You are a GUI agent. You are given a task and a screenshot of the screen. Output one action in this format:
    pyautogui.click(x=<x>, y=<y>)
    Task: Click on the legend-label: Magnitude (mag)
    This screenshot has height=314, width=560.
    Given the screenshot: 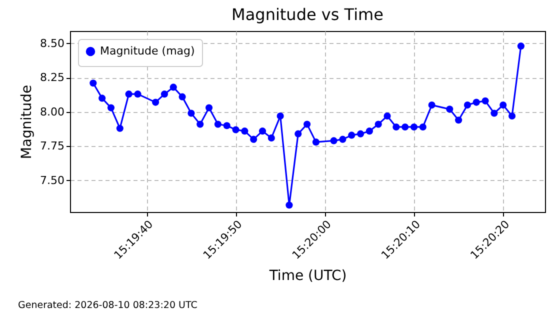 What is the action you would take?
    pyautogui.click(x=147, y=51)
    